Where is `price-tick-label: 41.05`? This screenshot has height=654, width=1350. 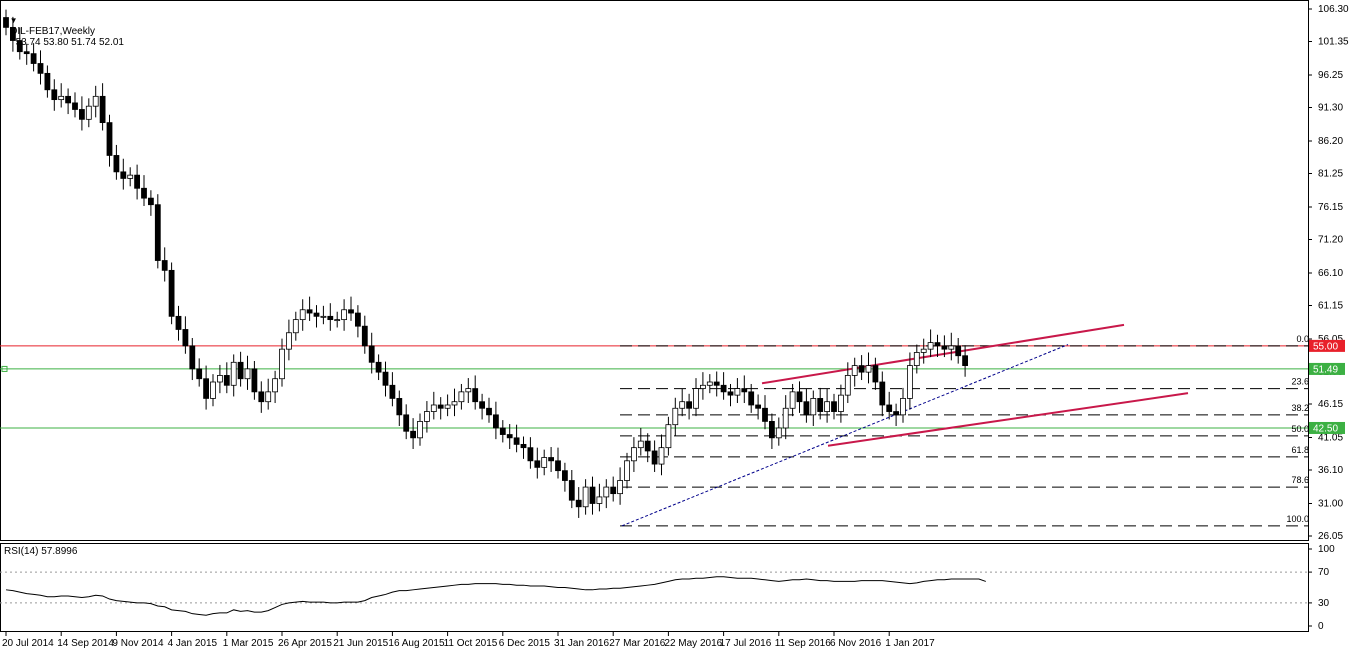
price-tick-label: 41.05 is located at coordinates (1330, 437).